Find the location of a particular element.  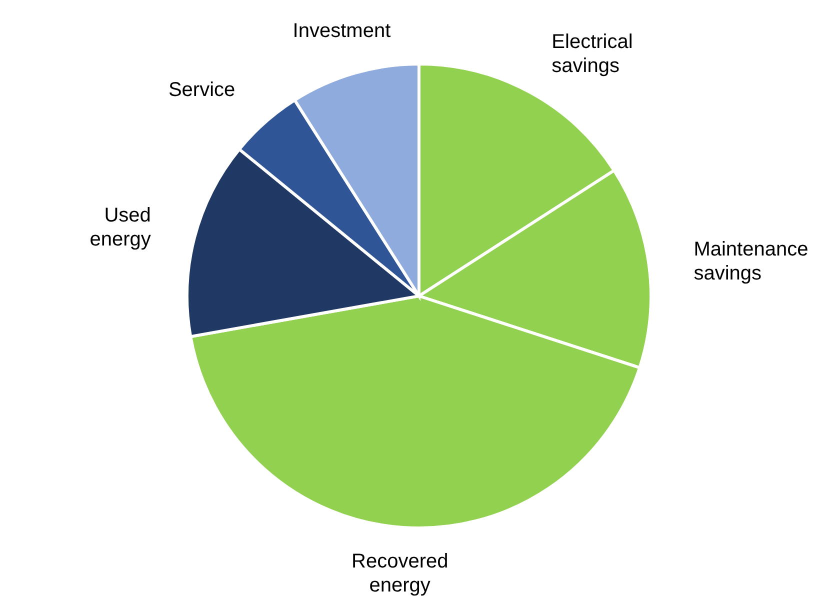

slice-label: Used energy is located at coordinates (120, 227).